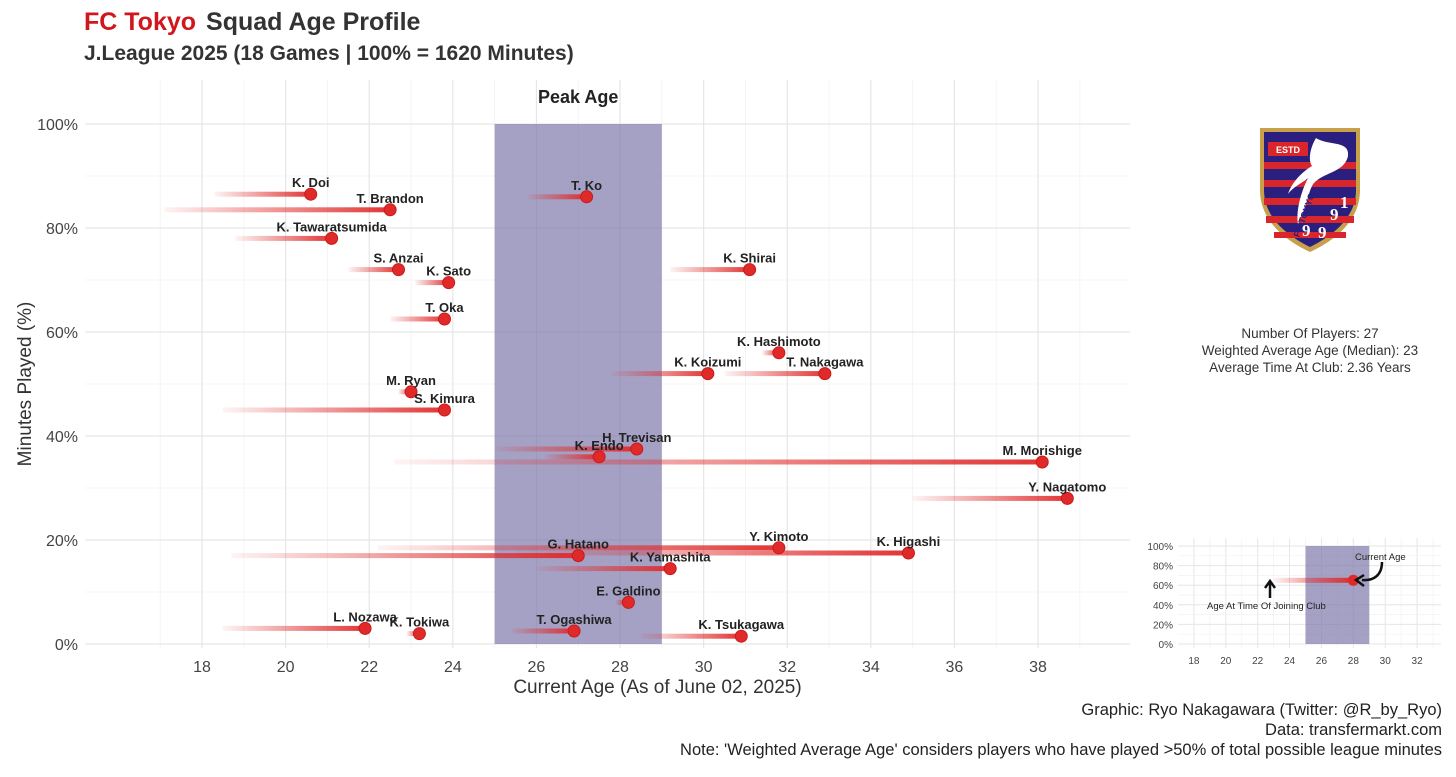 The height and width of the screenshot is (777, 1456). What do you see at coordinates (670, 557) in the screenshot?
I see `player-label: K. Yamashita` at bounding box center [670, 557].